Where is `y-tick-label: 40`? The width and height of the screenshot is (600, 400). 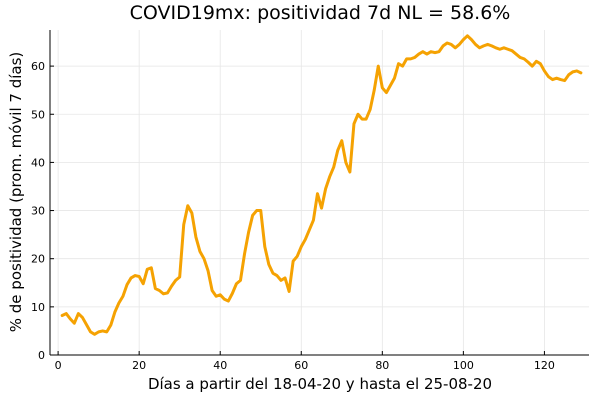
y-tick-label: 40 is located at coordinates (38, 162).